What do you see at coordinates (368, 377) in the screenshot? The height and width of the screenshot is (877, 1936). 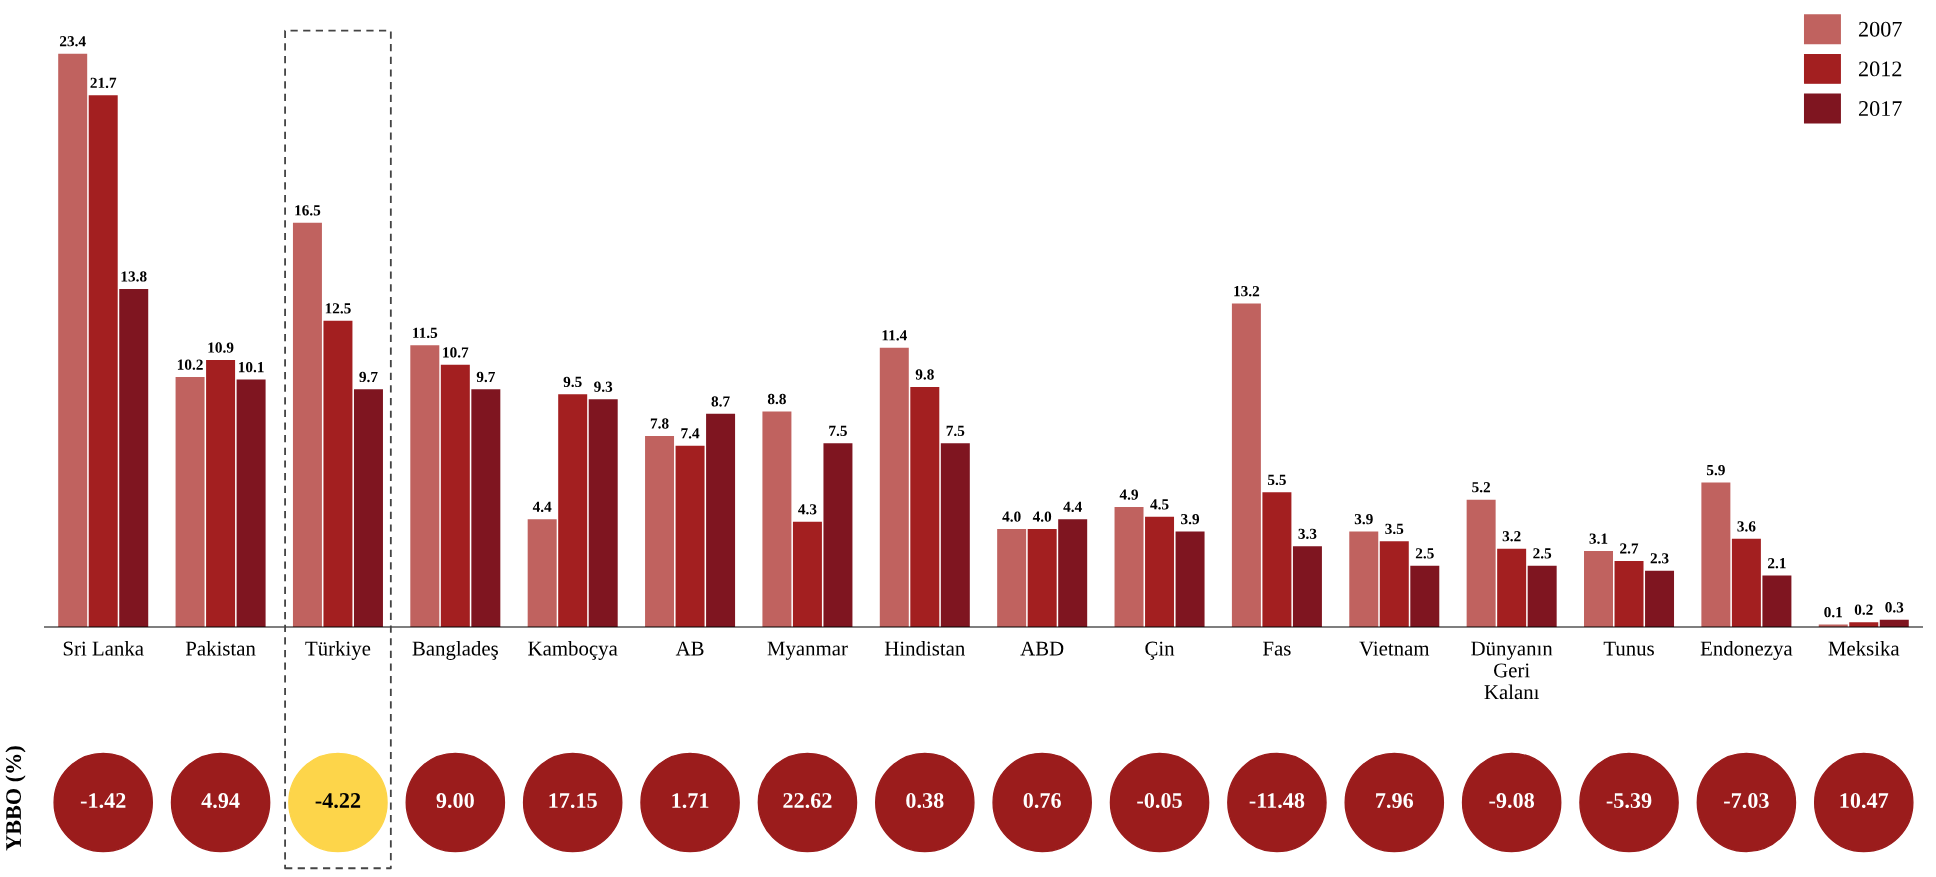 I see `data-label: 9.7` at bounding box center [368, 377].